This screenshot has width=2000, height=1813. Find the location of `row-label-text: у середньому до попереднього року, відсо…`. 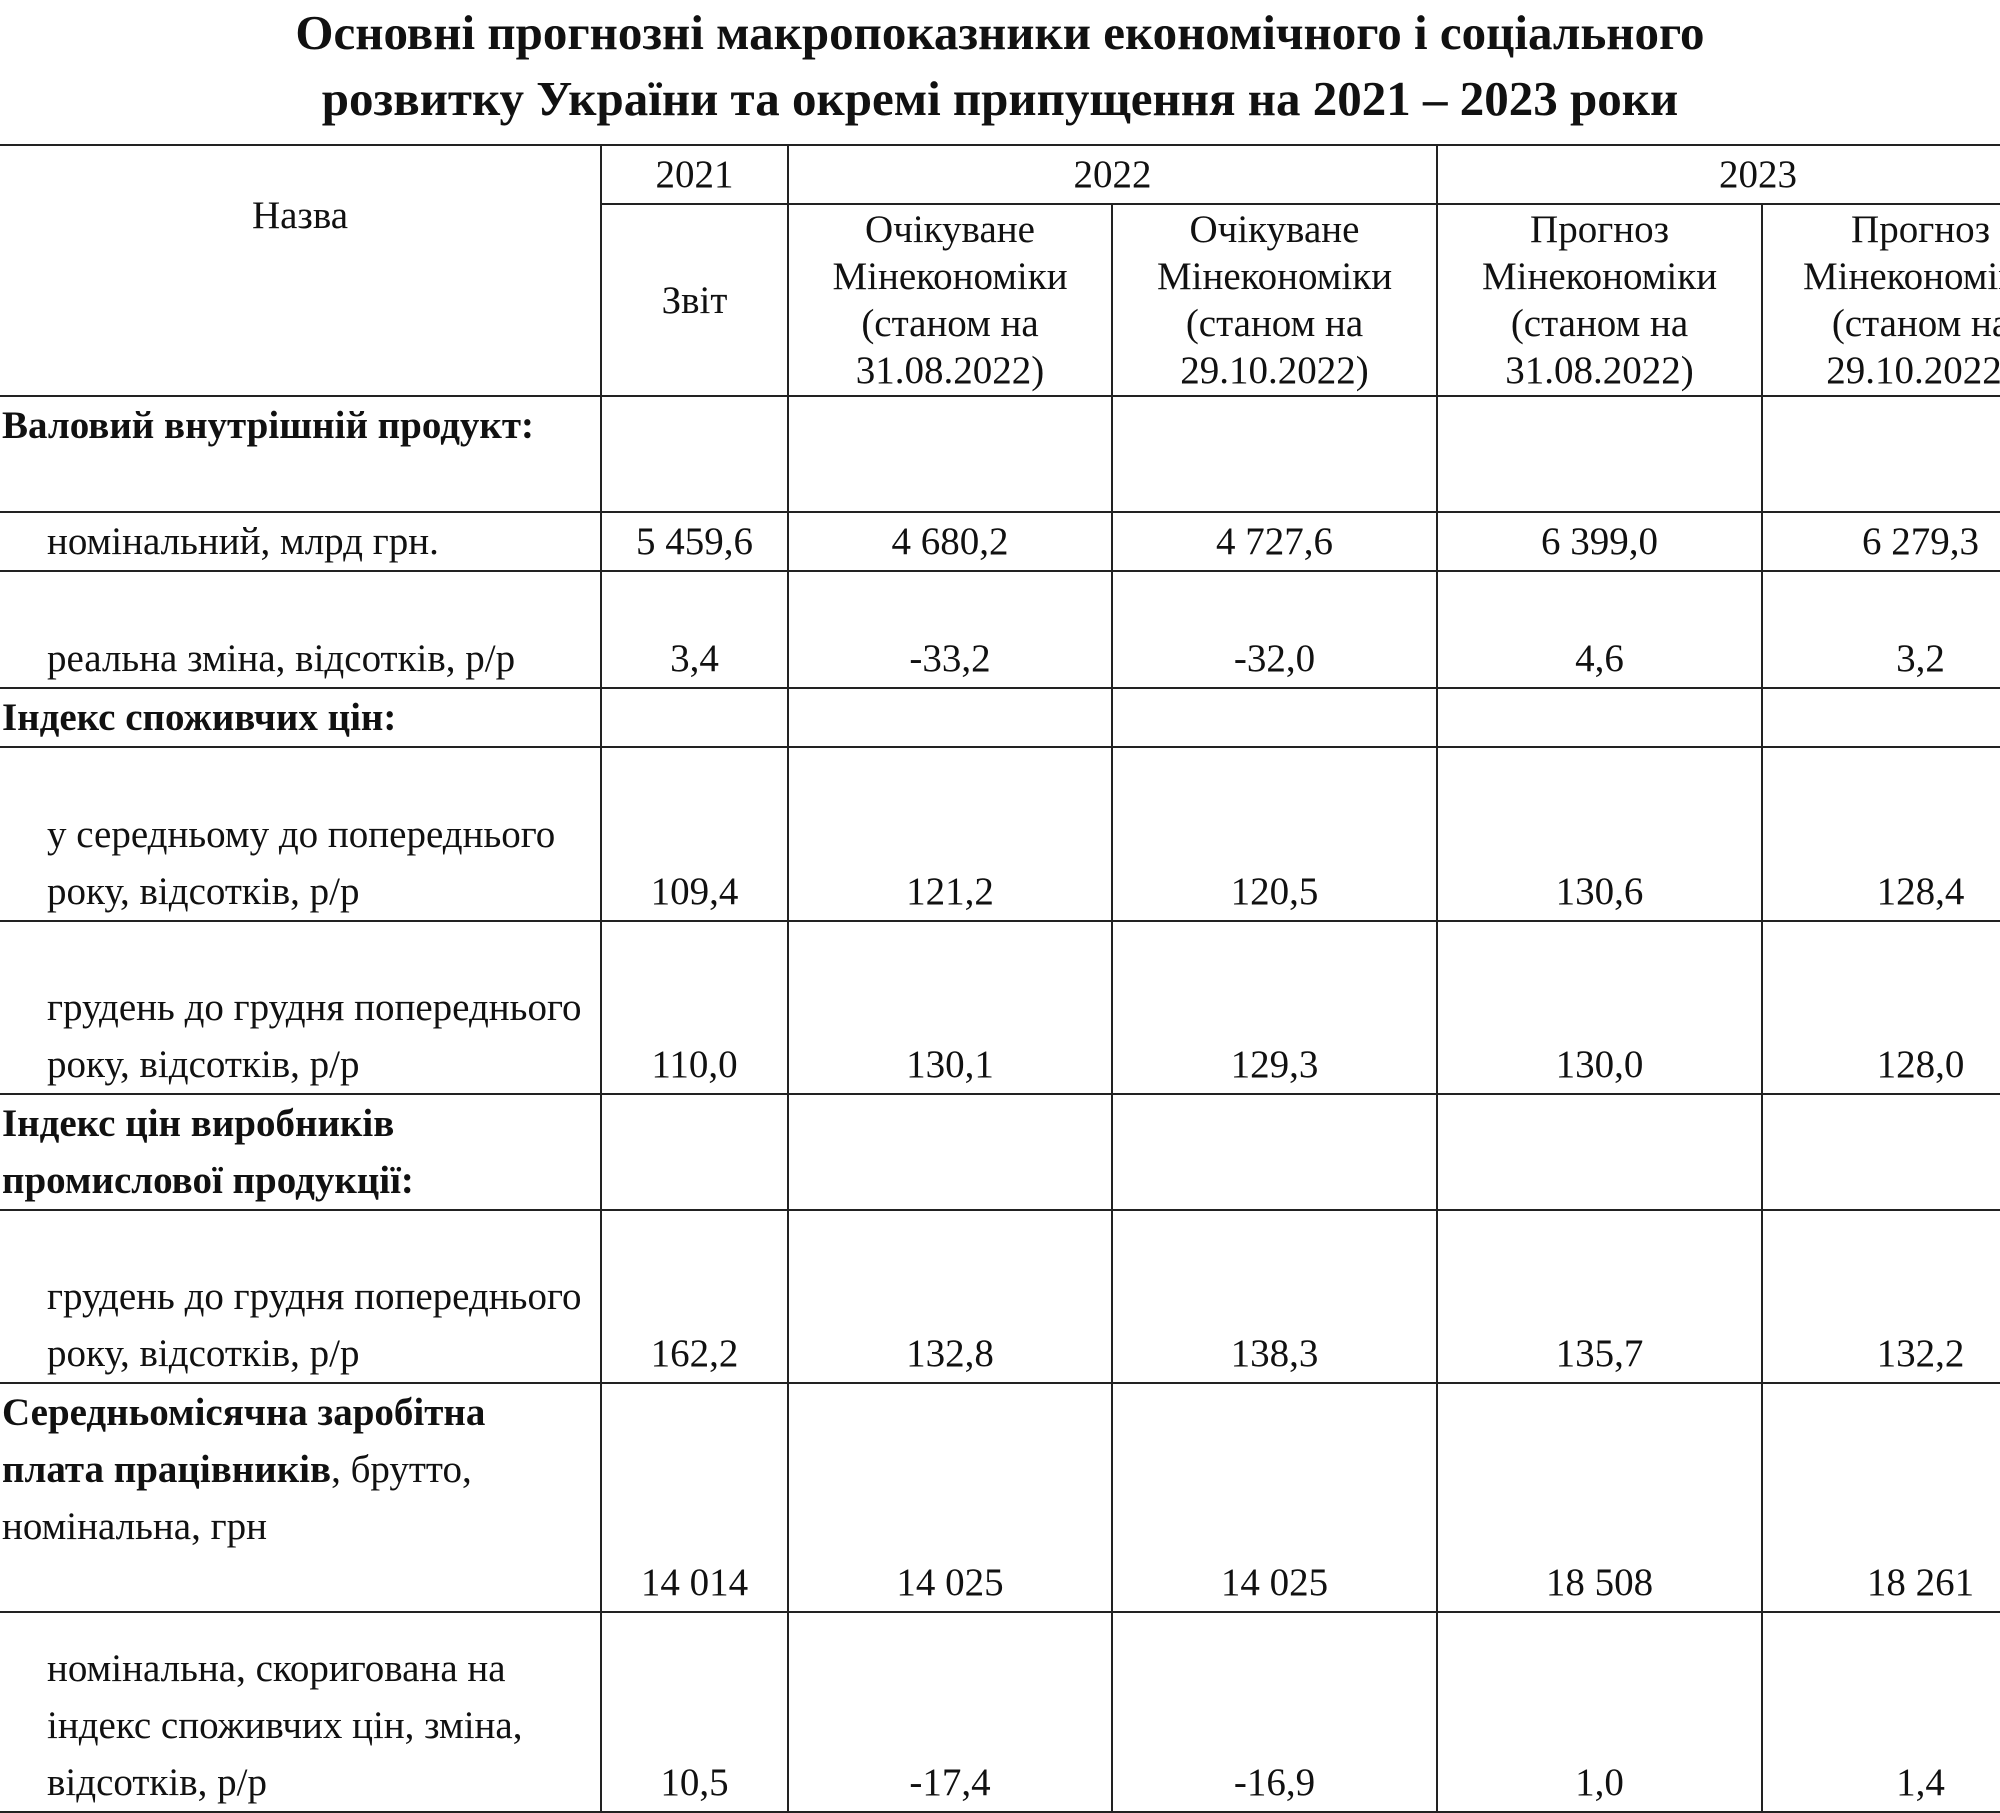

row-label-text: у середньому до попереднього року, відсо… is located at coordinates (301, 863).